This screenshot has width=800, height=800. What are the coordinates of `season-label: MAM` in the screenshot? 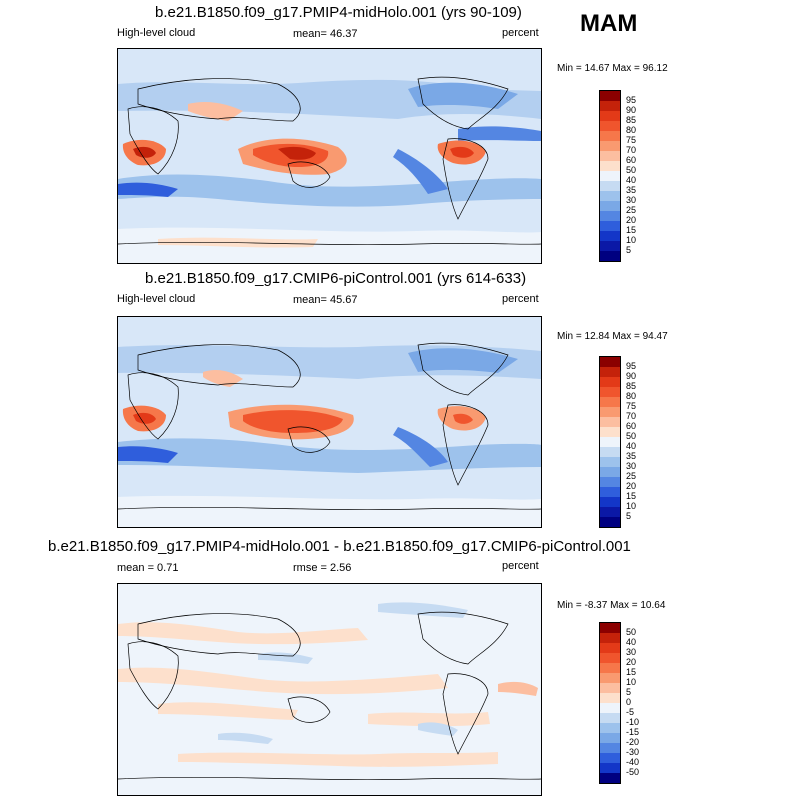 It's located at (609, 23).